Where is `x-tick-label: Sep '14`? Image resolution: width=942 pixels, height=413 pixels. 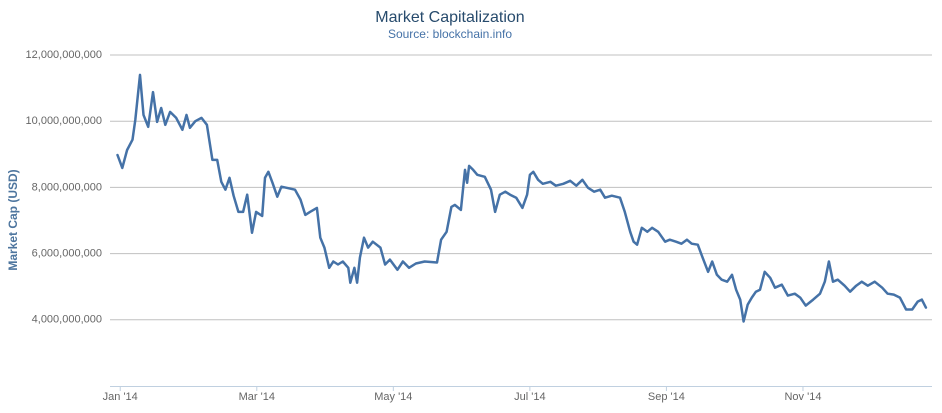 x-tick-label: Sep '14 is located at coordinates (666, 397).